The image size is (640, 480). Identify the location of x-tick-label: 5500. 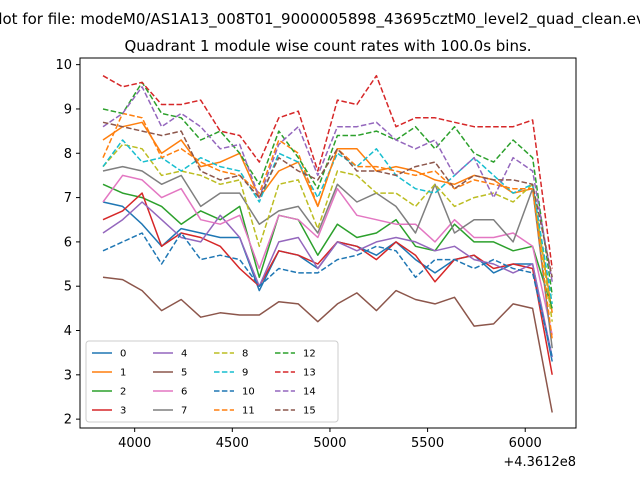
(427, 443).